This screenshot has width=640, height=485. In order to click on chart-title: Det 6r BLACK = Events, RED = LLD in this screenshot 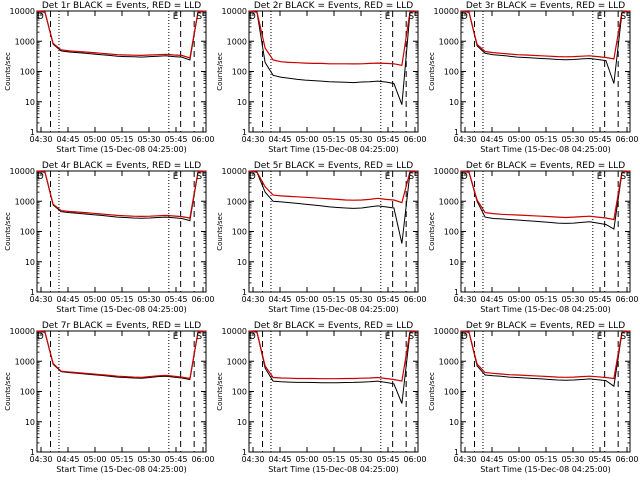, I will do `click(545, 166)`.